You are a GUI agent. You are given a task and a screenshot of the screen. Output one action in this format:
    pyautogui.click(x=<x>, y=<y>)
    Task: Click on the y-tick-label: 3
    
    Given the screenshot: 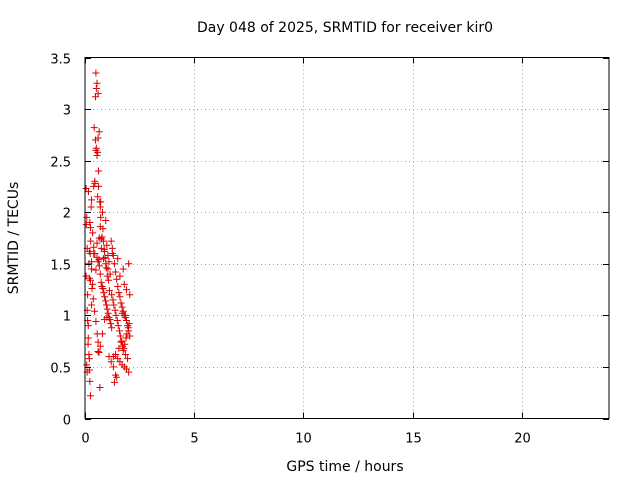 What is the action you would take?
    pyautogui.click(x=67, y=111)
    